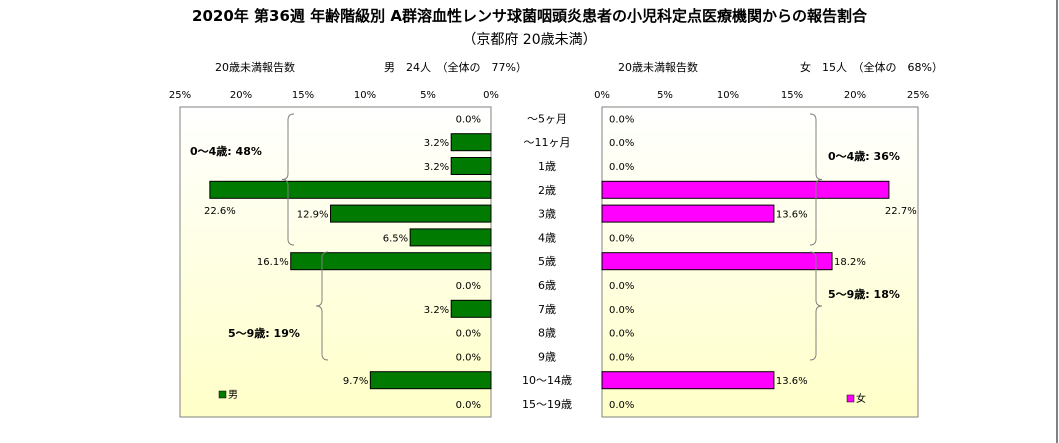  What do you see at coordinates (180, 95) in the screenshot?
I see `male-tick-label: 25%` at bounding box center [180, 95].